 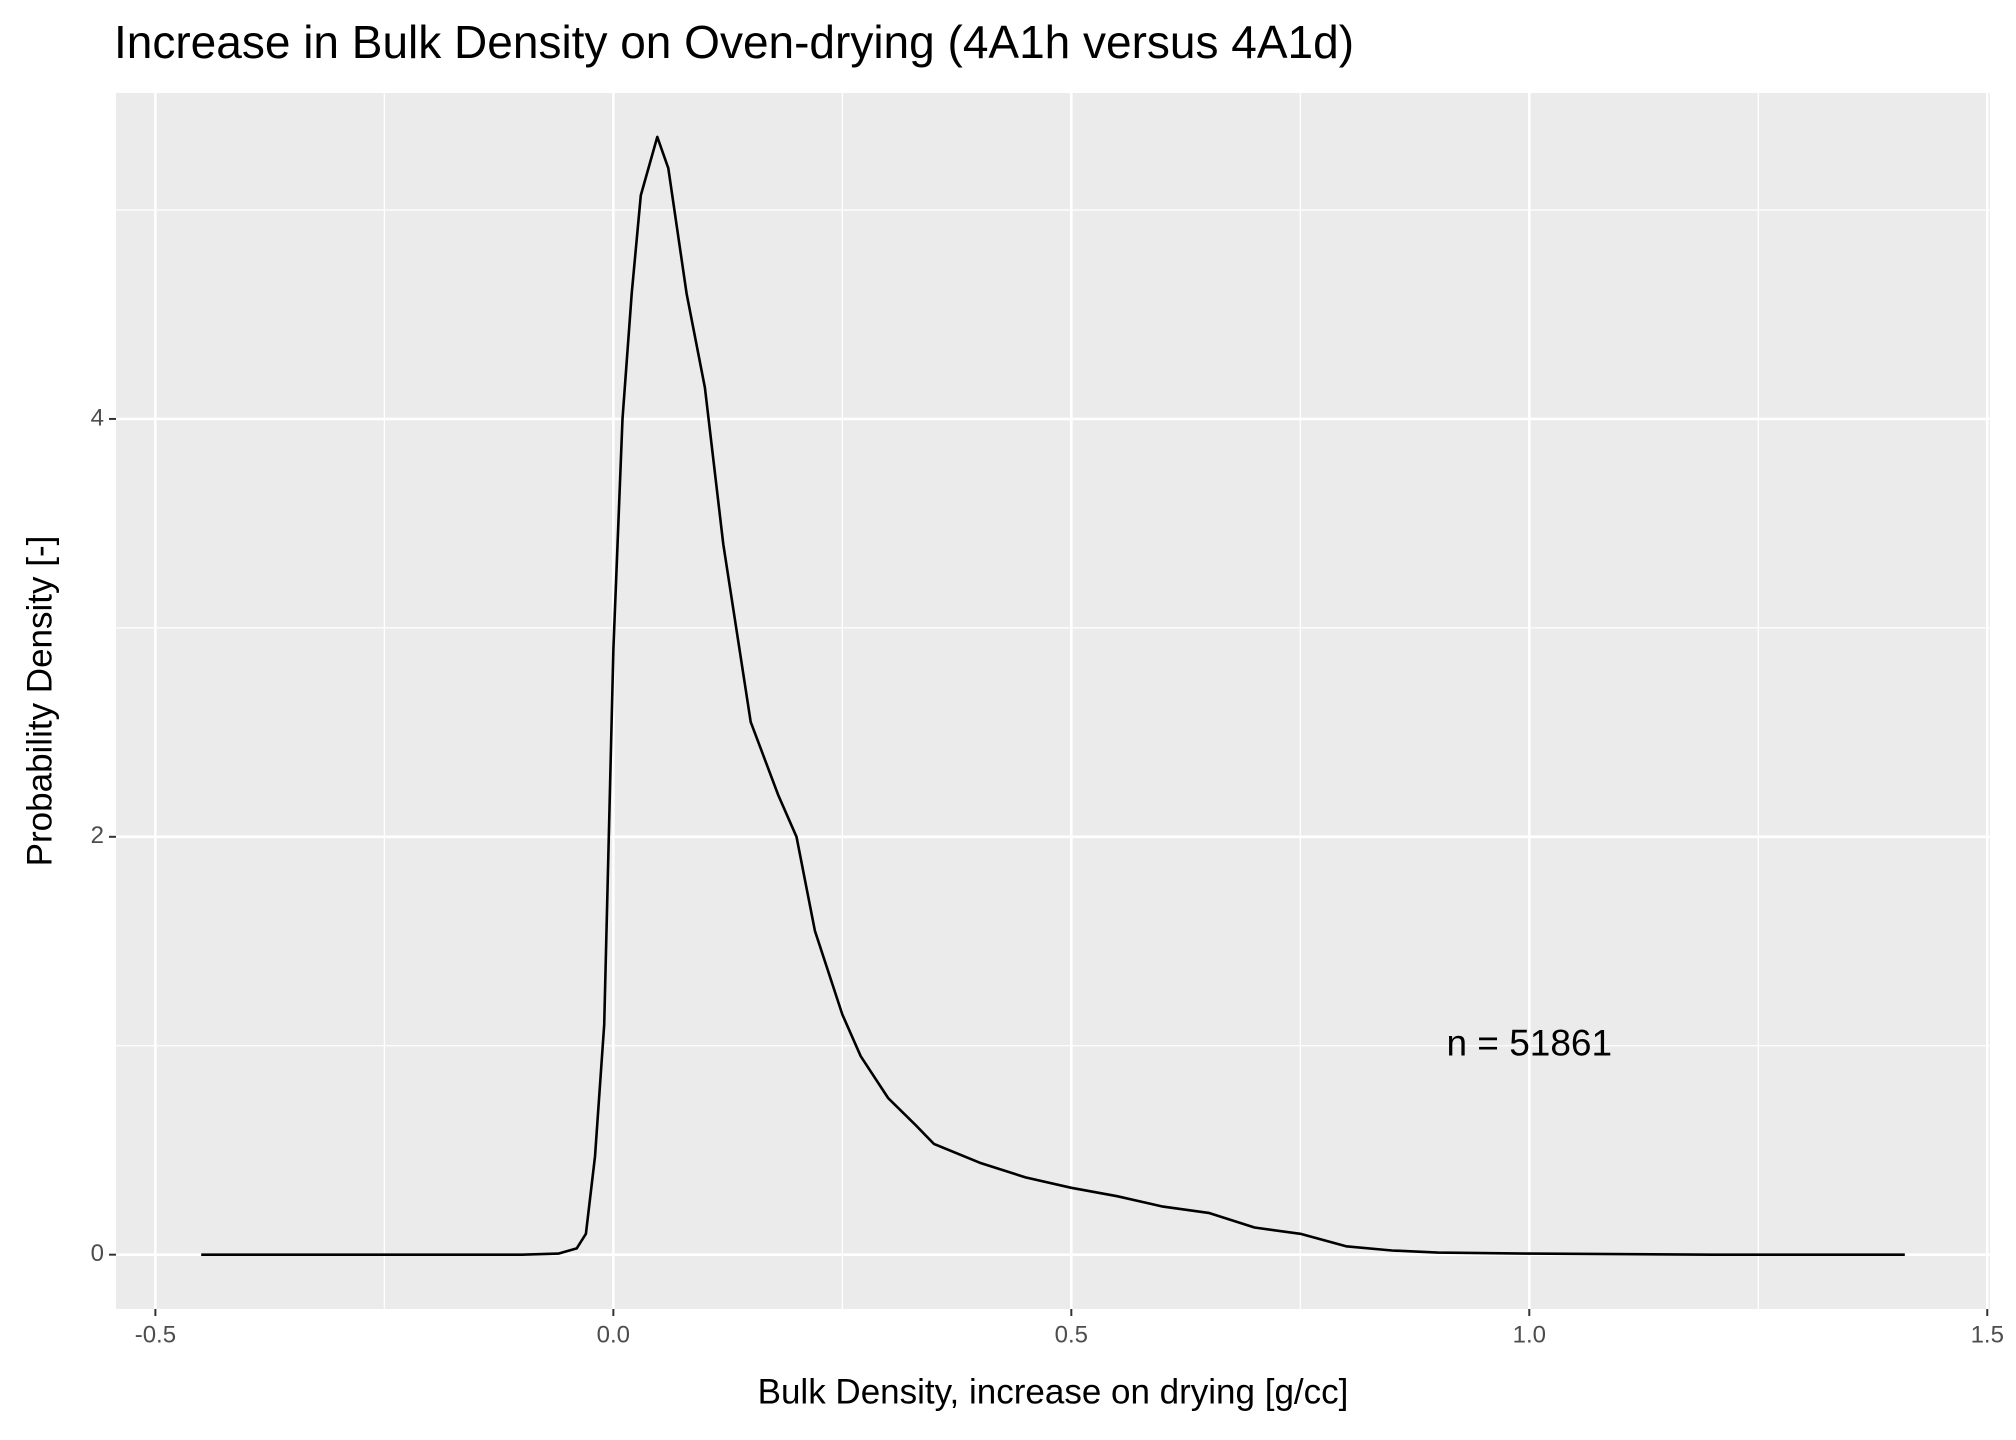 What do you see at coordinates (613, 1334) in the screenshot?
I see `x-tick-label: 0.0` at bounding box center [613, 1334].